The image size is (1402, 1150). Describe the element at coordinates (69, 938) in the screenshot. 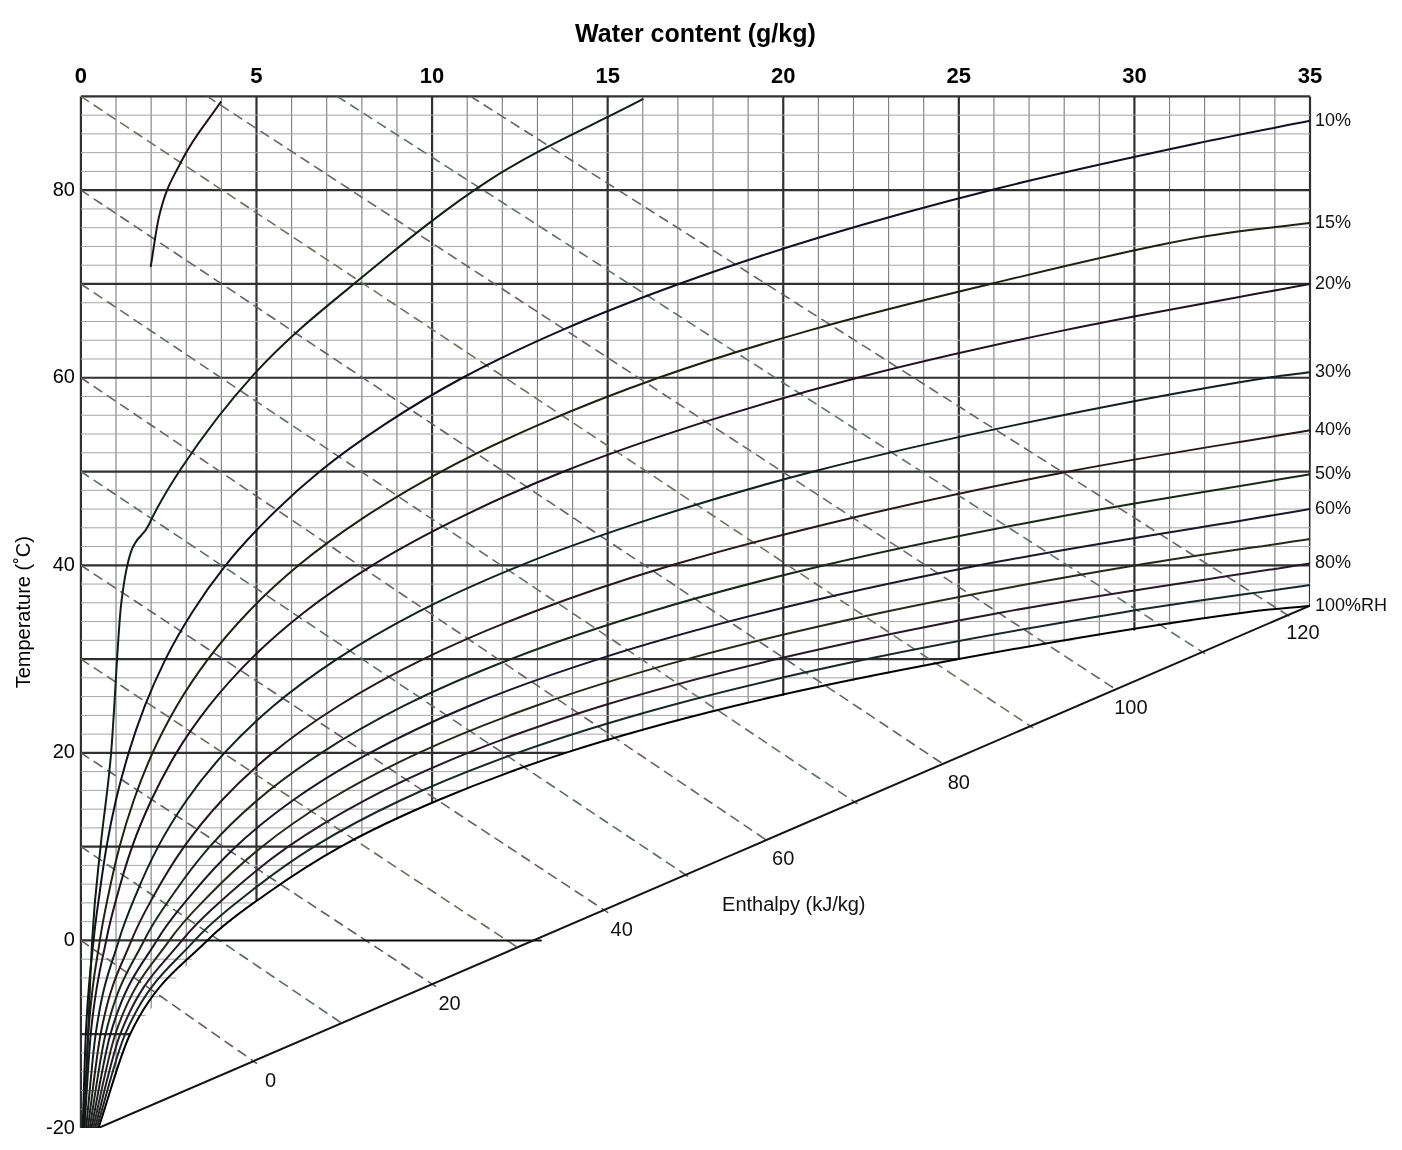

I see `y-tick-label: 0` at that location.